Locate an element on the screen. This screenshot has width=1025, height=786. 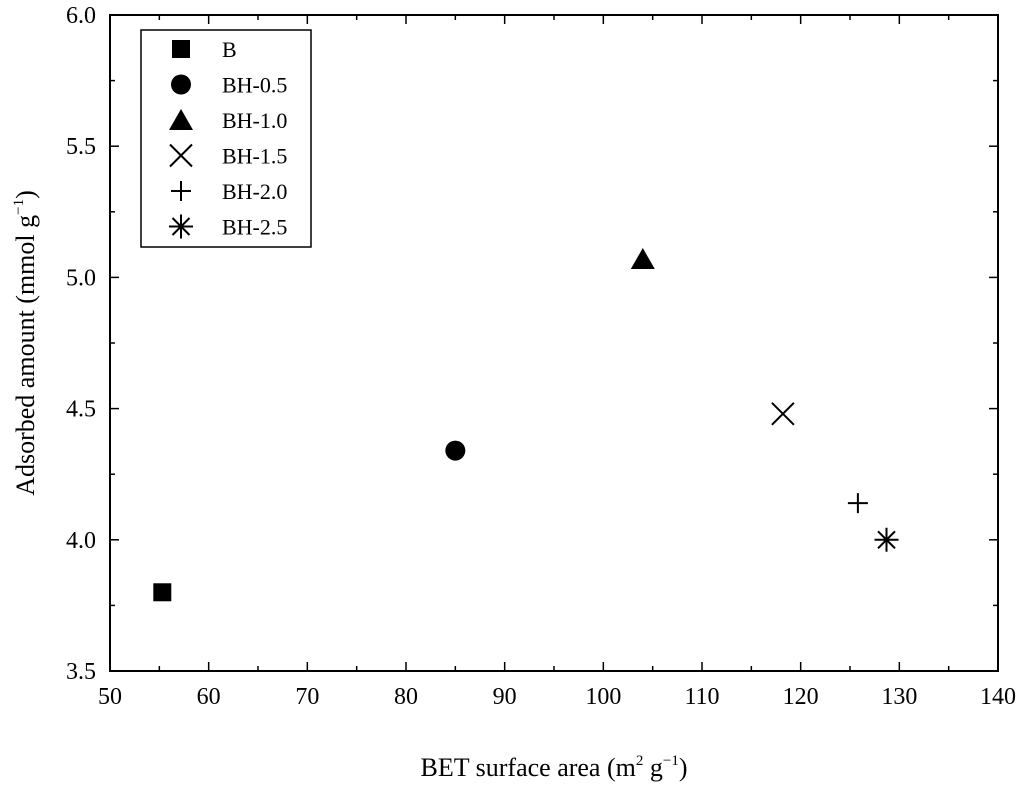
legend-label-bh-1-0: BH-1.0 is located at coordinates (254, 120).